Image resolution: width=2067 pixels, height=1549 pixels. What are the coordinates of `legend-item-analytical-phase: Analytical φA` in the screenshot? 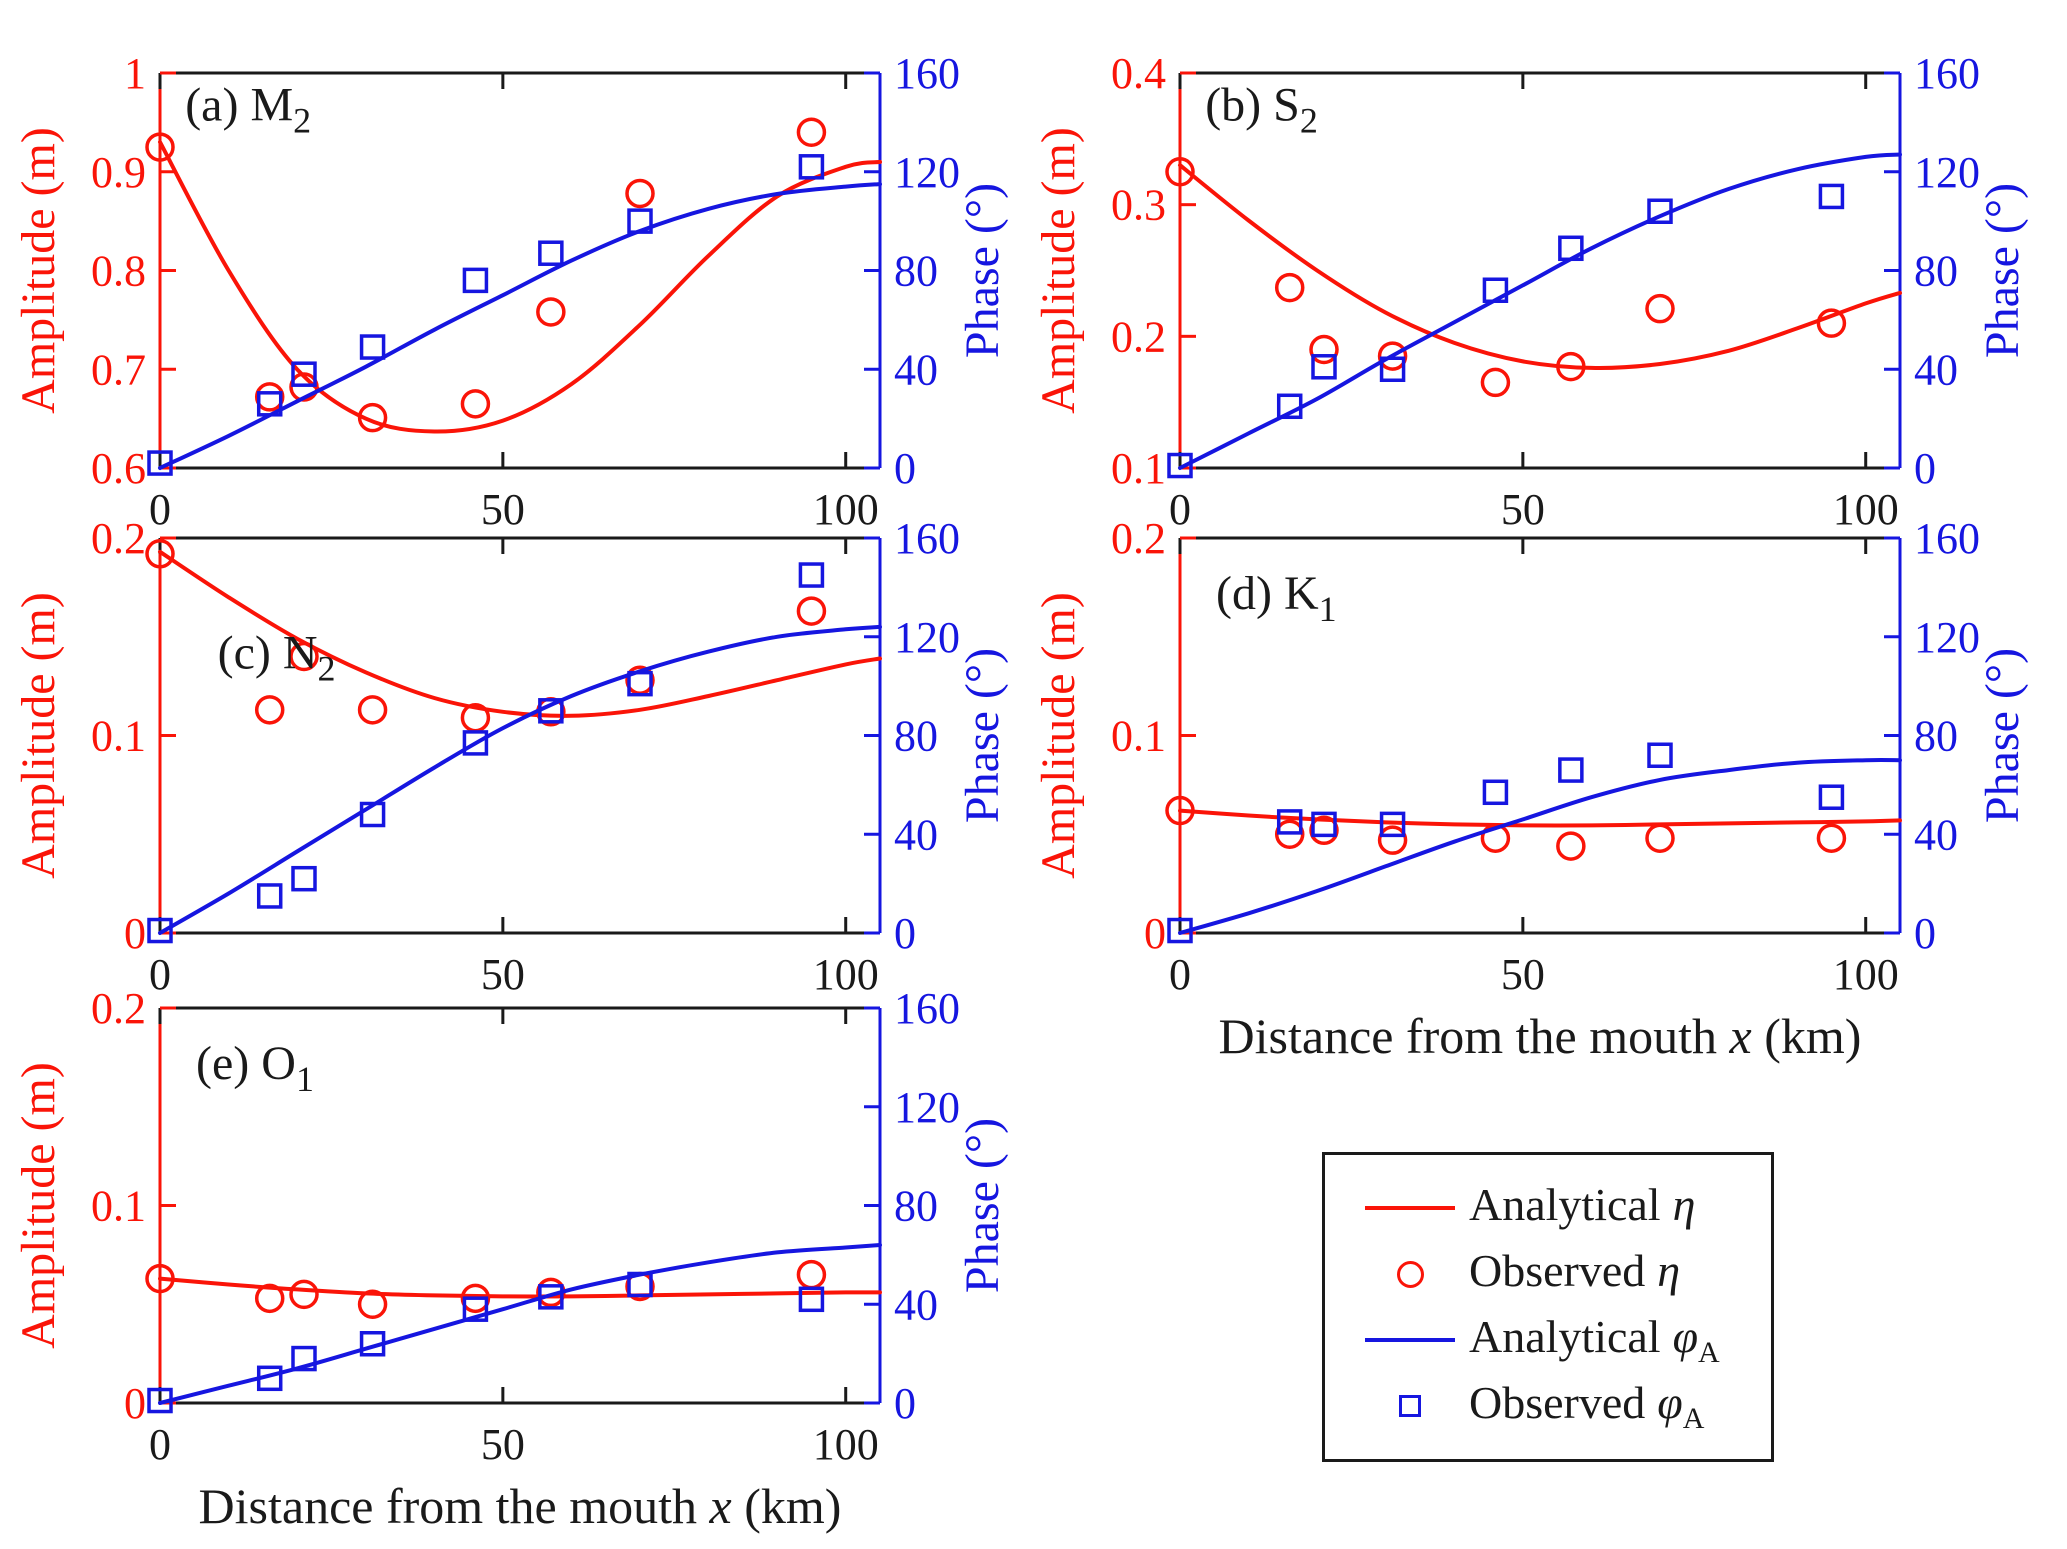 It's located at (1548, 1340).